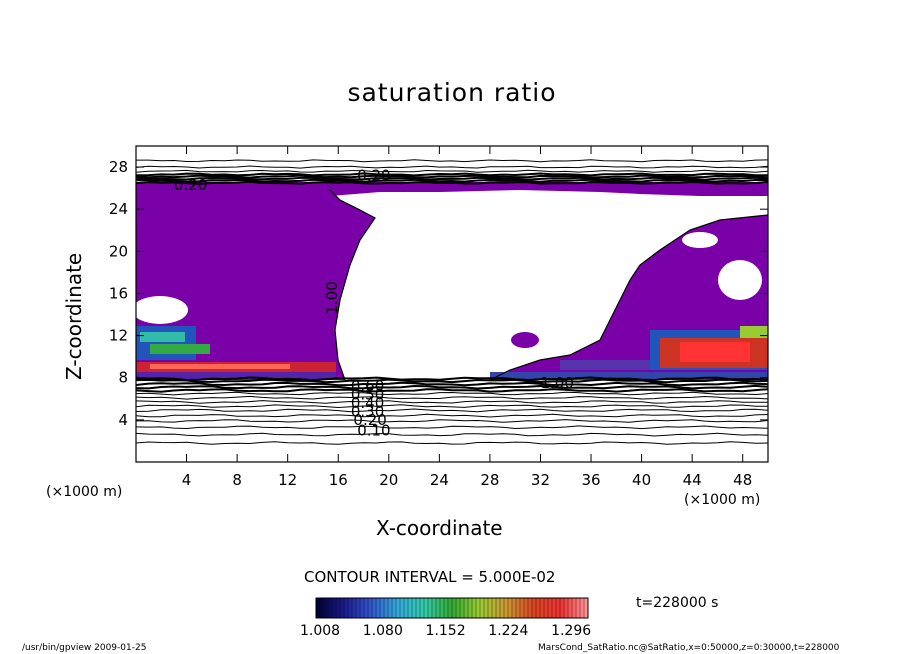  I want to click on contour-label: 0.10, so click(373, 430).